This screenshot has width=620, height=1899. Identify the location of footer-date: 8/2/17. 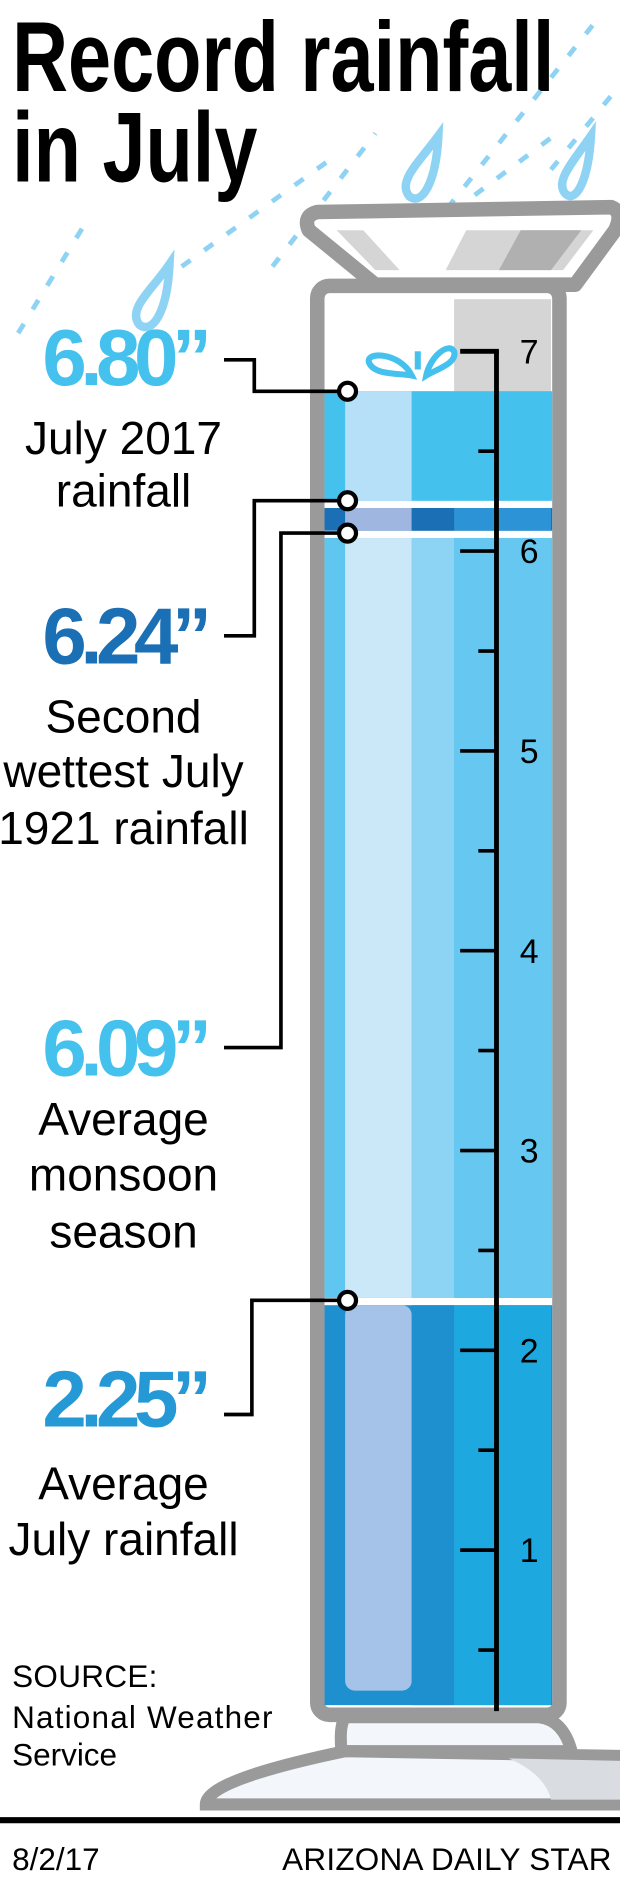
(56, 1859).